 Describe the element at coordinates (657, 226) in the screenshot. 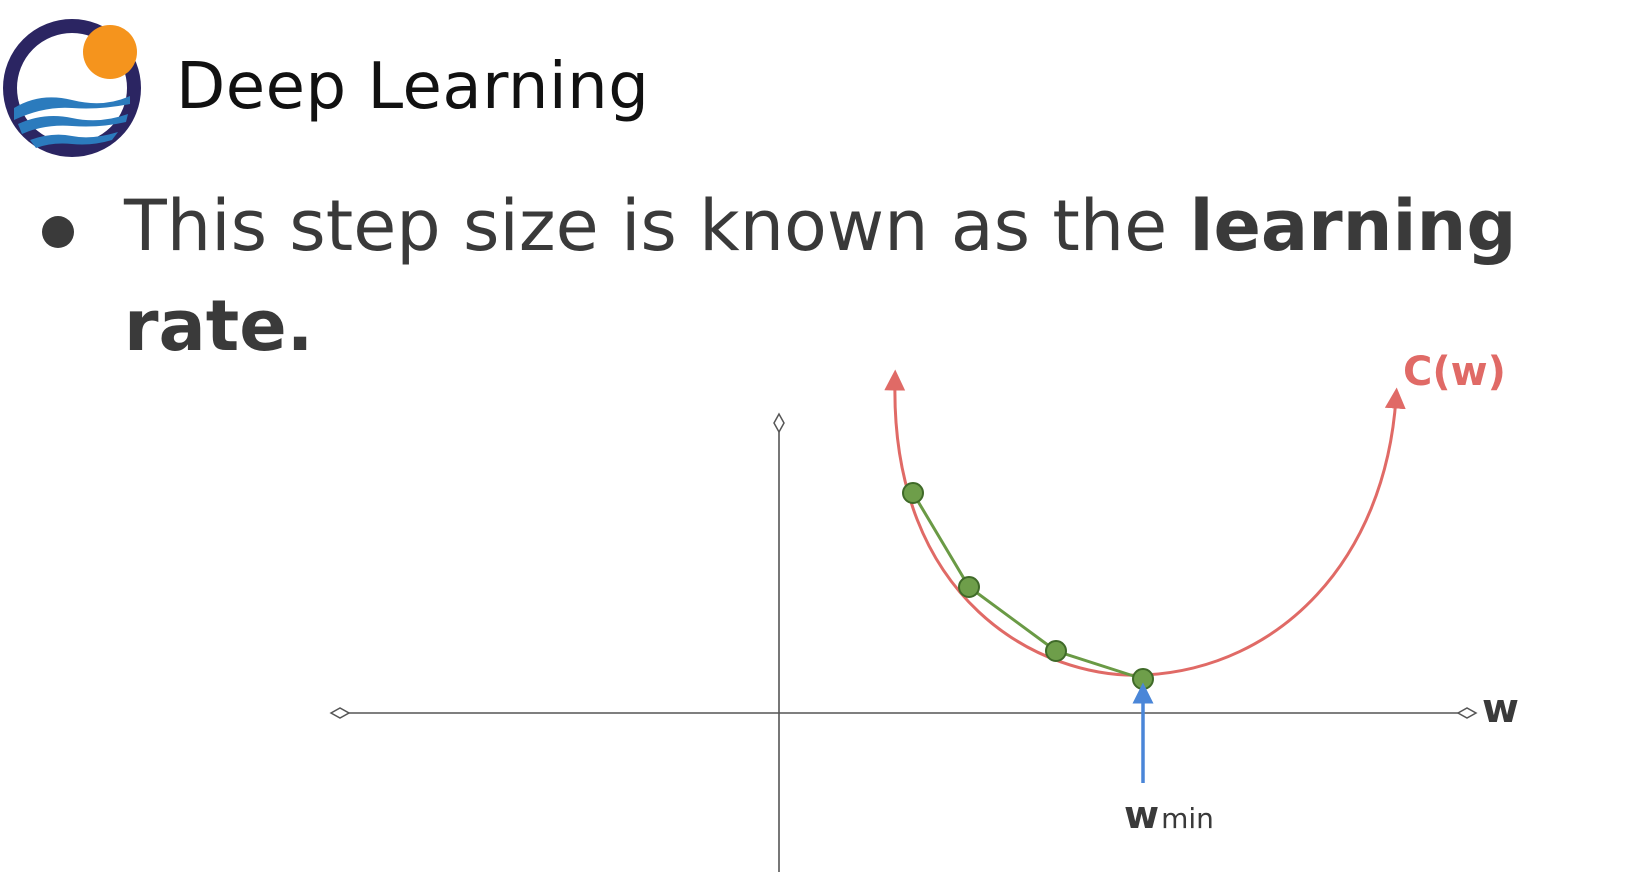

I see `bullet-text-plain: This step size is known as the` at that location.